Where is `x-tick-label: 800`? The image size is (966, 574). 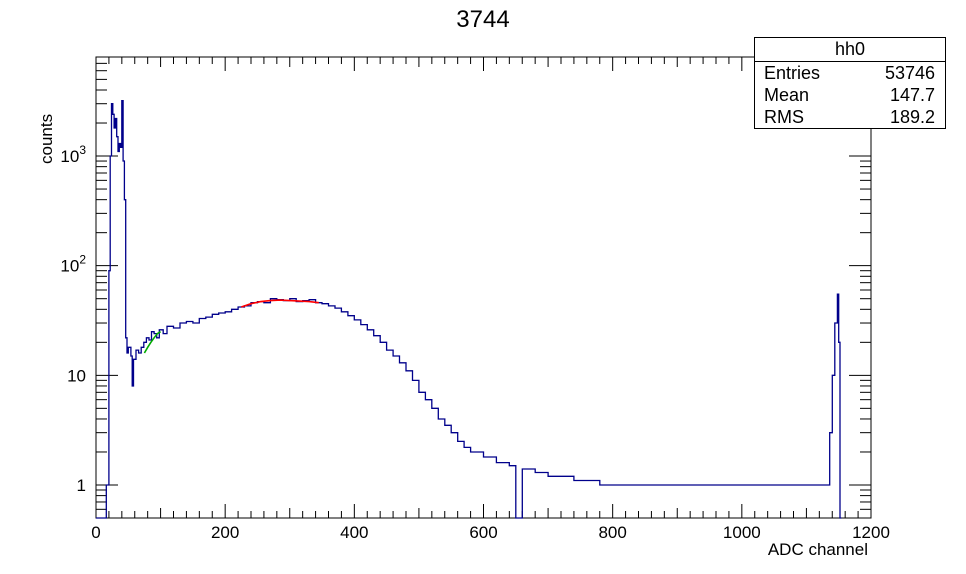
x-tick-label: 800 is located at coordinates (612, 532).